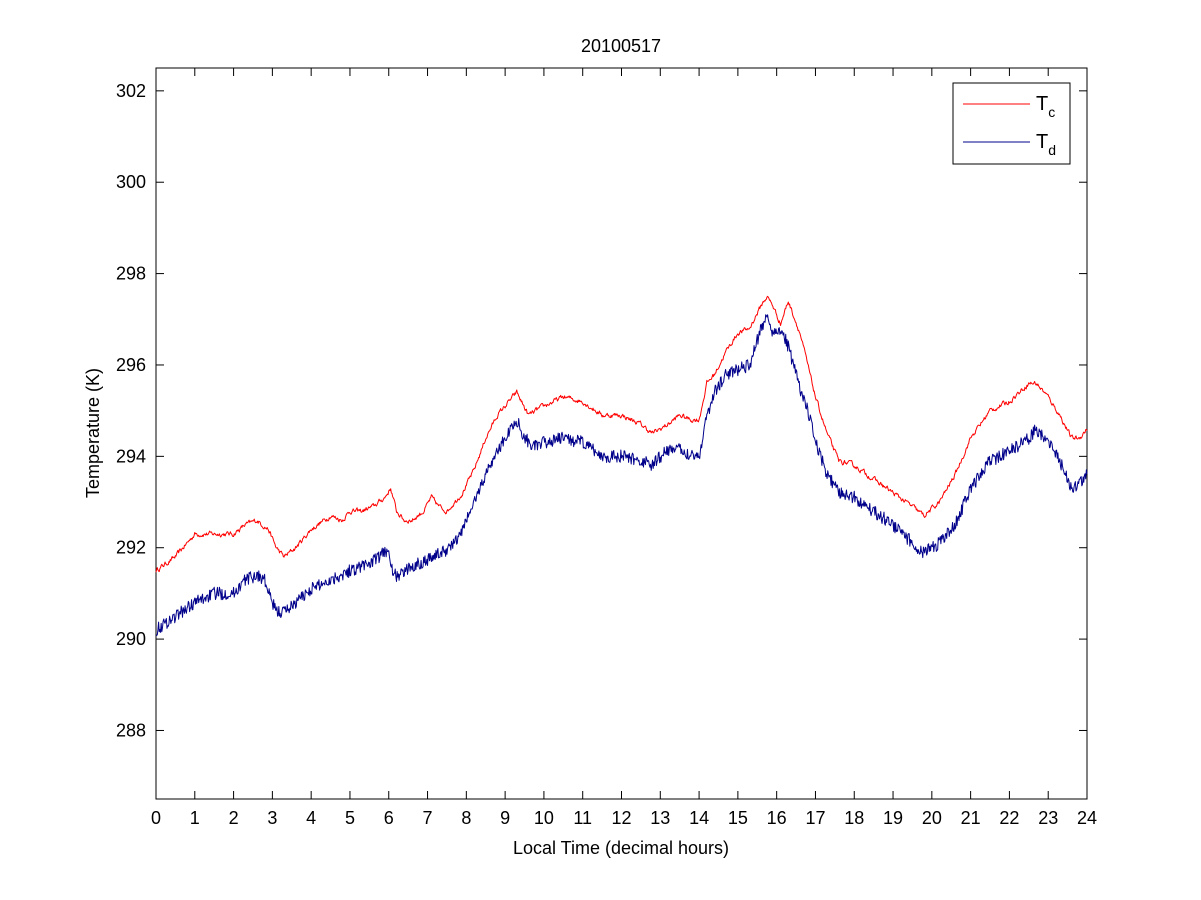 Image resolution: width=1201 pixels, height=900 pixels. What do you see at coordinates (1087, 818) in the screenshot?
I see `x-tick-label: 24` at bounding box center [1087, 818].